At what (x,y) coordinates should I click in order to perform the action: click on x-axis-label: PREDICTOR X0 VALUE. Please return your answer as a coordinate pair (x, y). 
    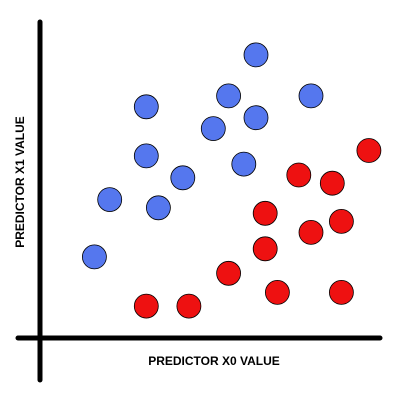
    Looking at the image, I should click on (214, 361).